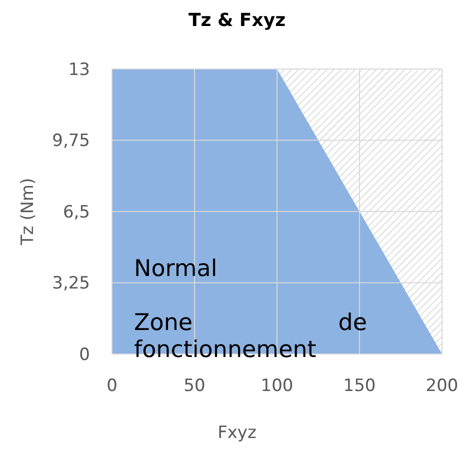  Describe the element at coordinates (359, 386) in the screenshot. I see `x-tick-label: 150` at that location.